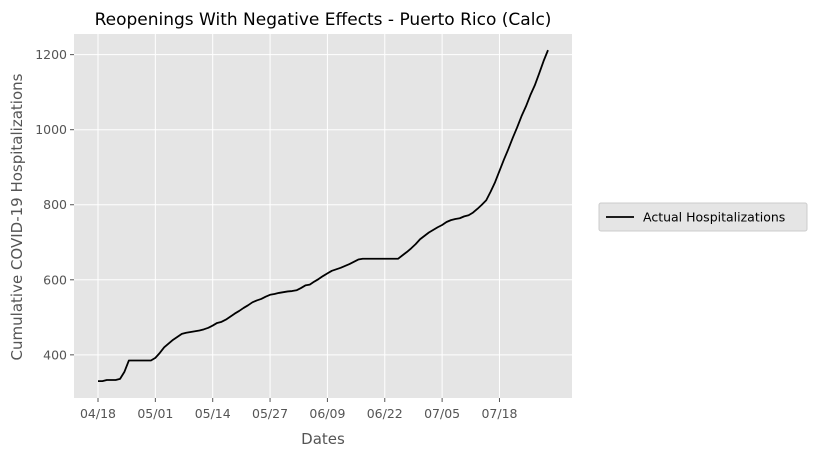 This screenshot has height=461, width=816. What do you see at coordinates (499, 413) in the screenshot?
I see `x-tick-label: 07/18` at bounding box center [499, 413].